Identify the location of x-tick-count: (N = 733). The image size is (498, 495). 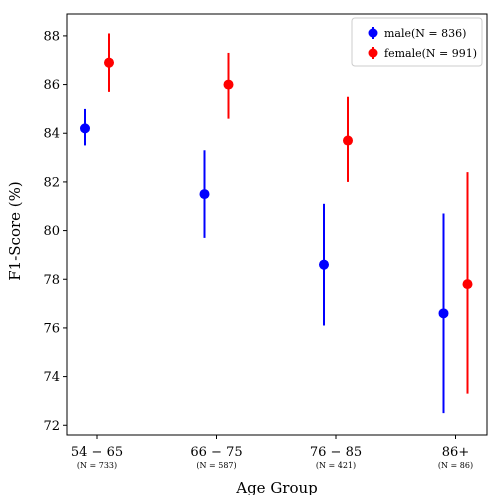
(97, 465).